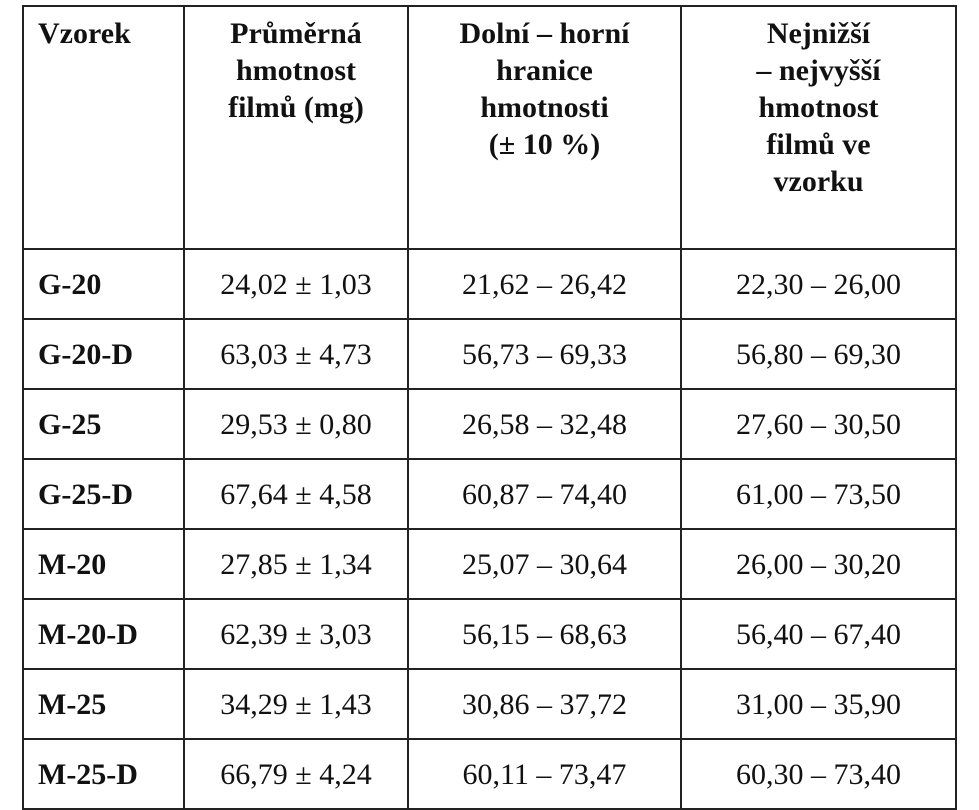  Describe the element at coordinates (544, 33) in the screenshot. I see `header-text: Dolní – horní` at that location.